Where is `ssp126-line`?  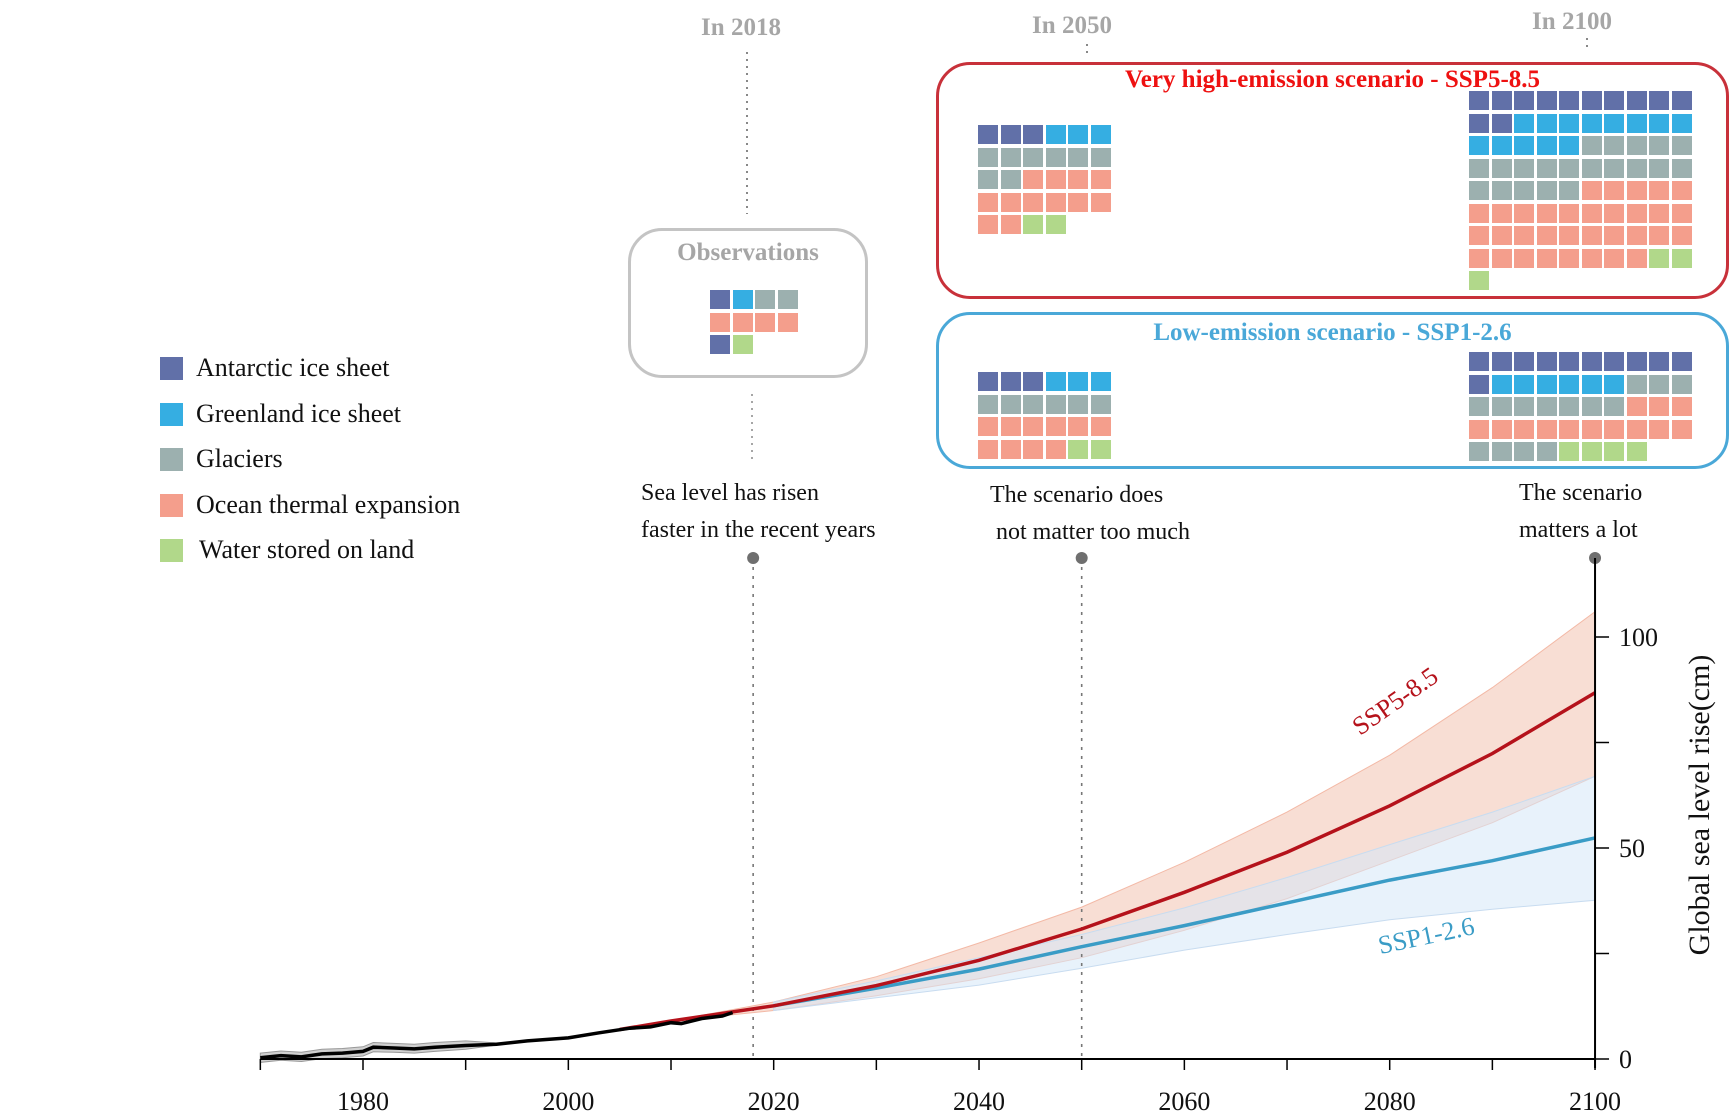 ssp126-line is located at coordinates (1184, 922).